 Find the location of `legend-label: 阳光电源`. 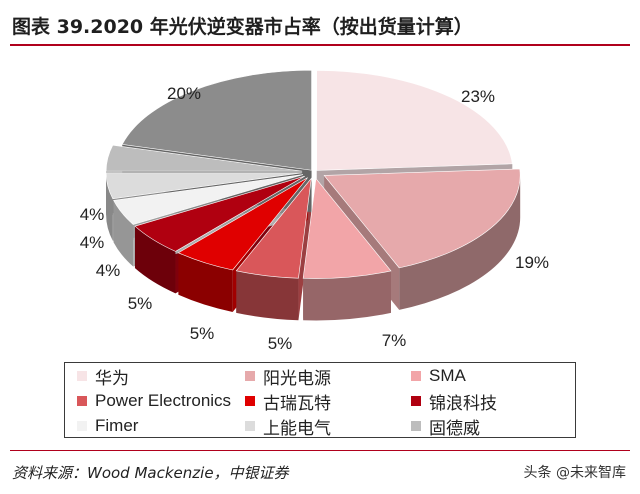

legend-label: 阳光电源 is located at coordinates (297, 378).